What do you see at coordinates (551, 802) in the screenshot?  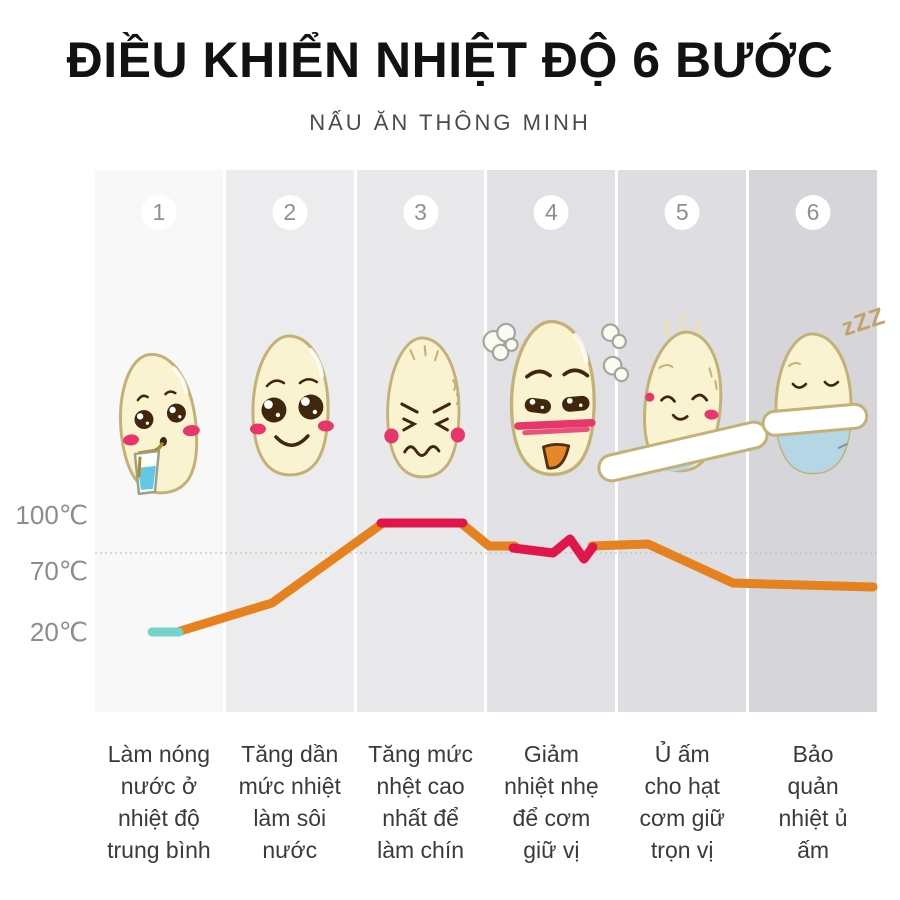 I see `step-caption-4: Giảm nhiệt nhẹ để cơm giữ vị` at bounding box center [551, 802].